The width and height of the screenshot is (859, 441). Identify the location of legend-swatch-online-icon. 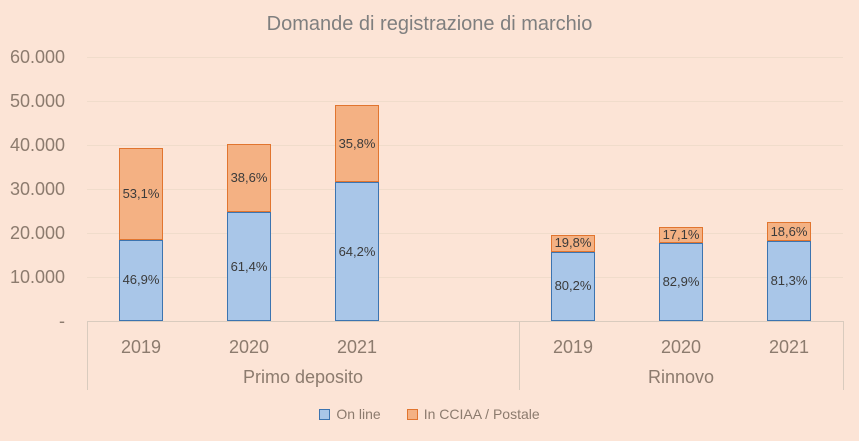
(325, 414).